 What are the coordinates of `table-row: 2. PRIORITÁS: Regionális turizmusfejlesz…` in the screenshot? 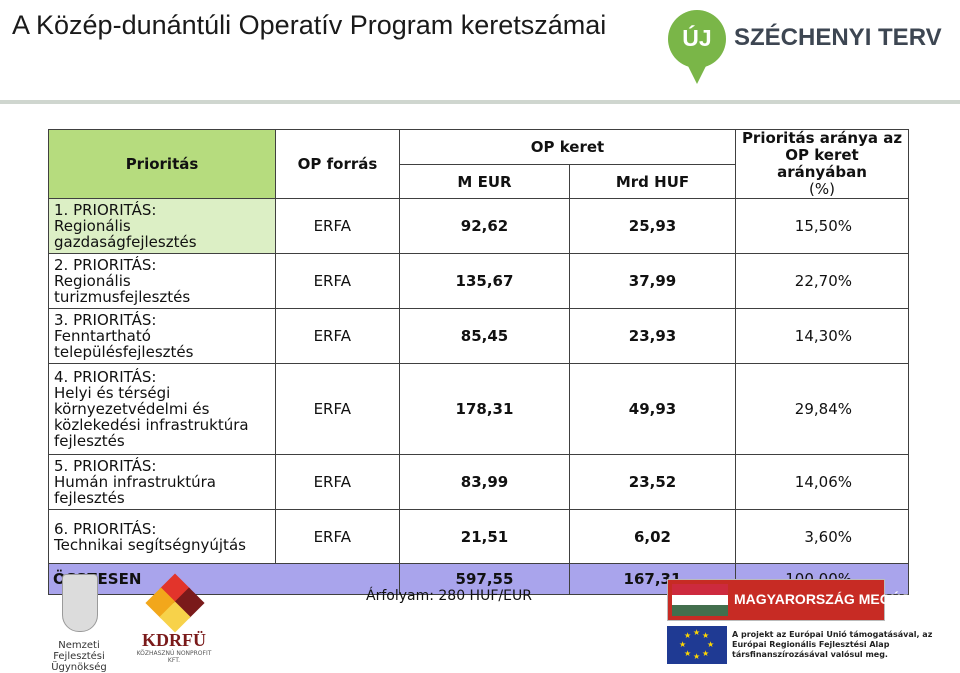 It's located at (478, 281).